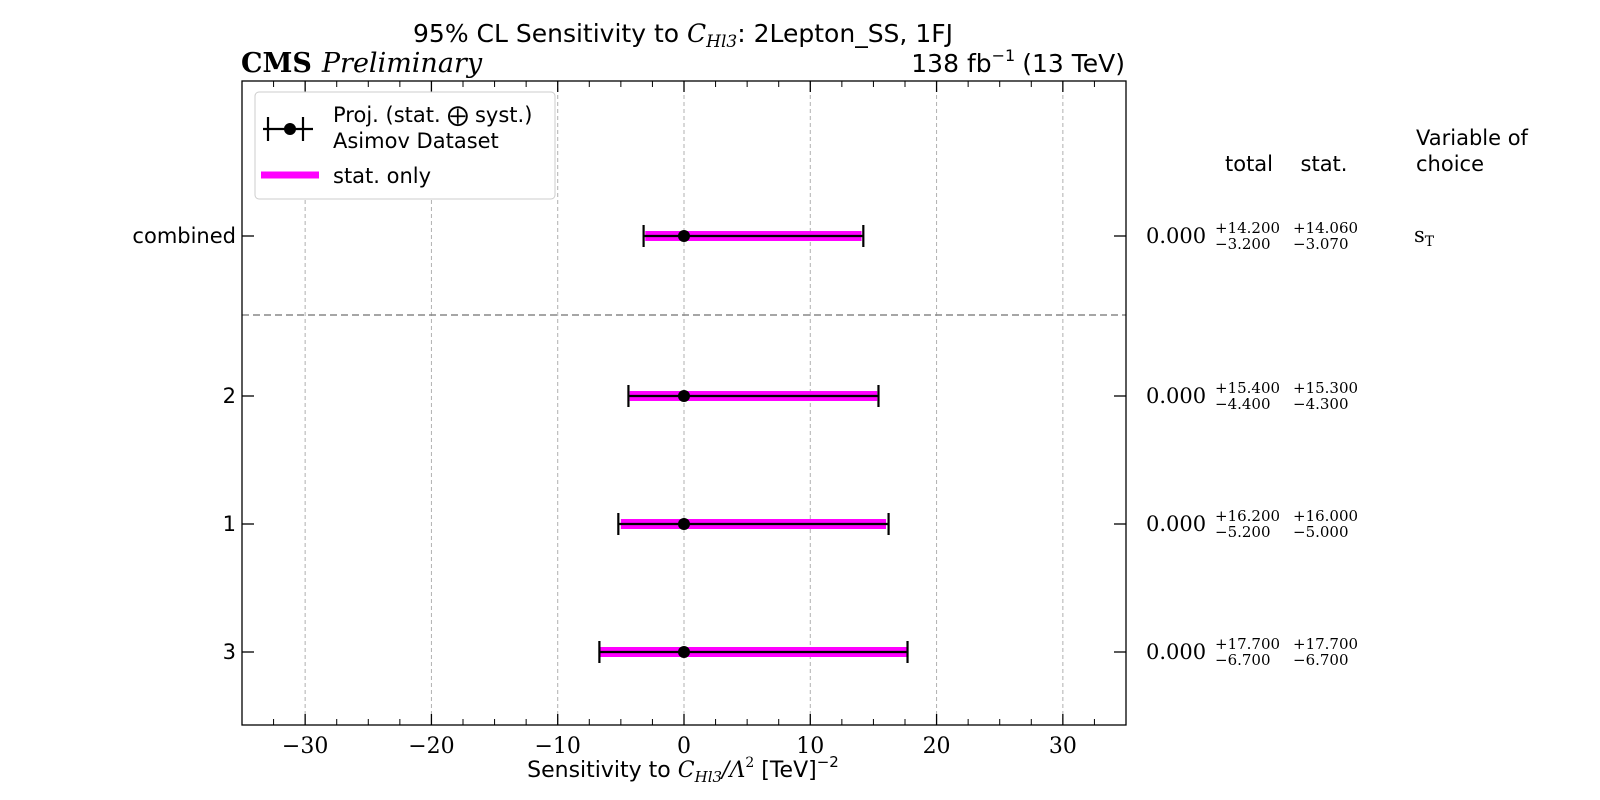 This screenshot has width=1600, height=800. What do you see at coordinates (1243, 532) in the screenshot?
I see `total-down-value: −5.200` at bounding box center [1243, 532].